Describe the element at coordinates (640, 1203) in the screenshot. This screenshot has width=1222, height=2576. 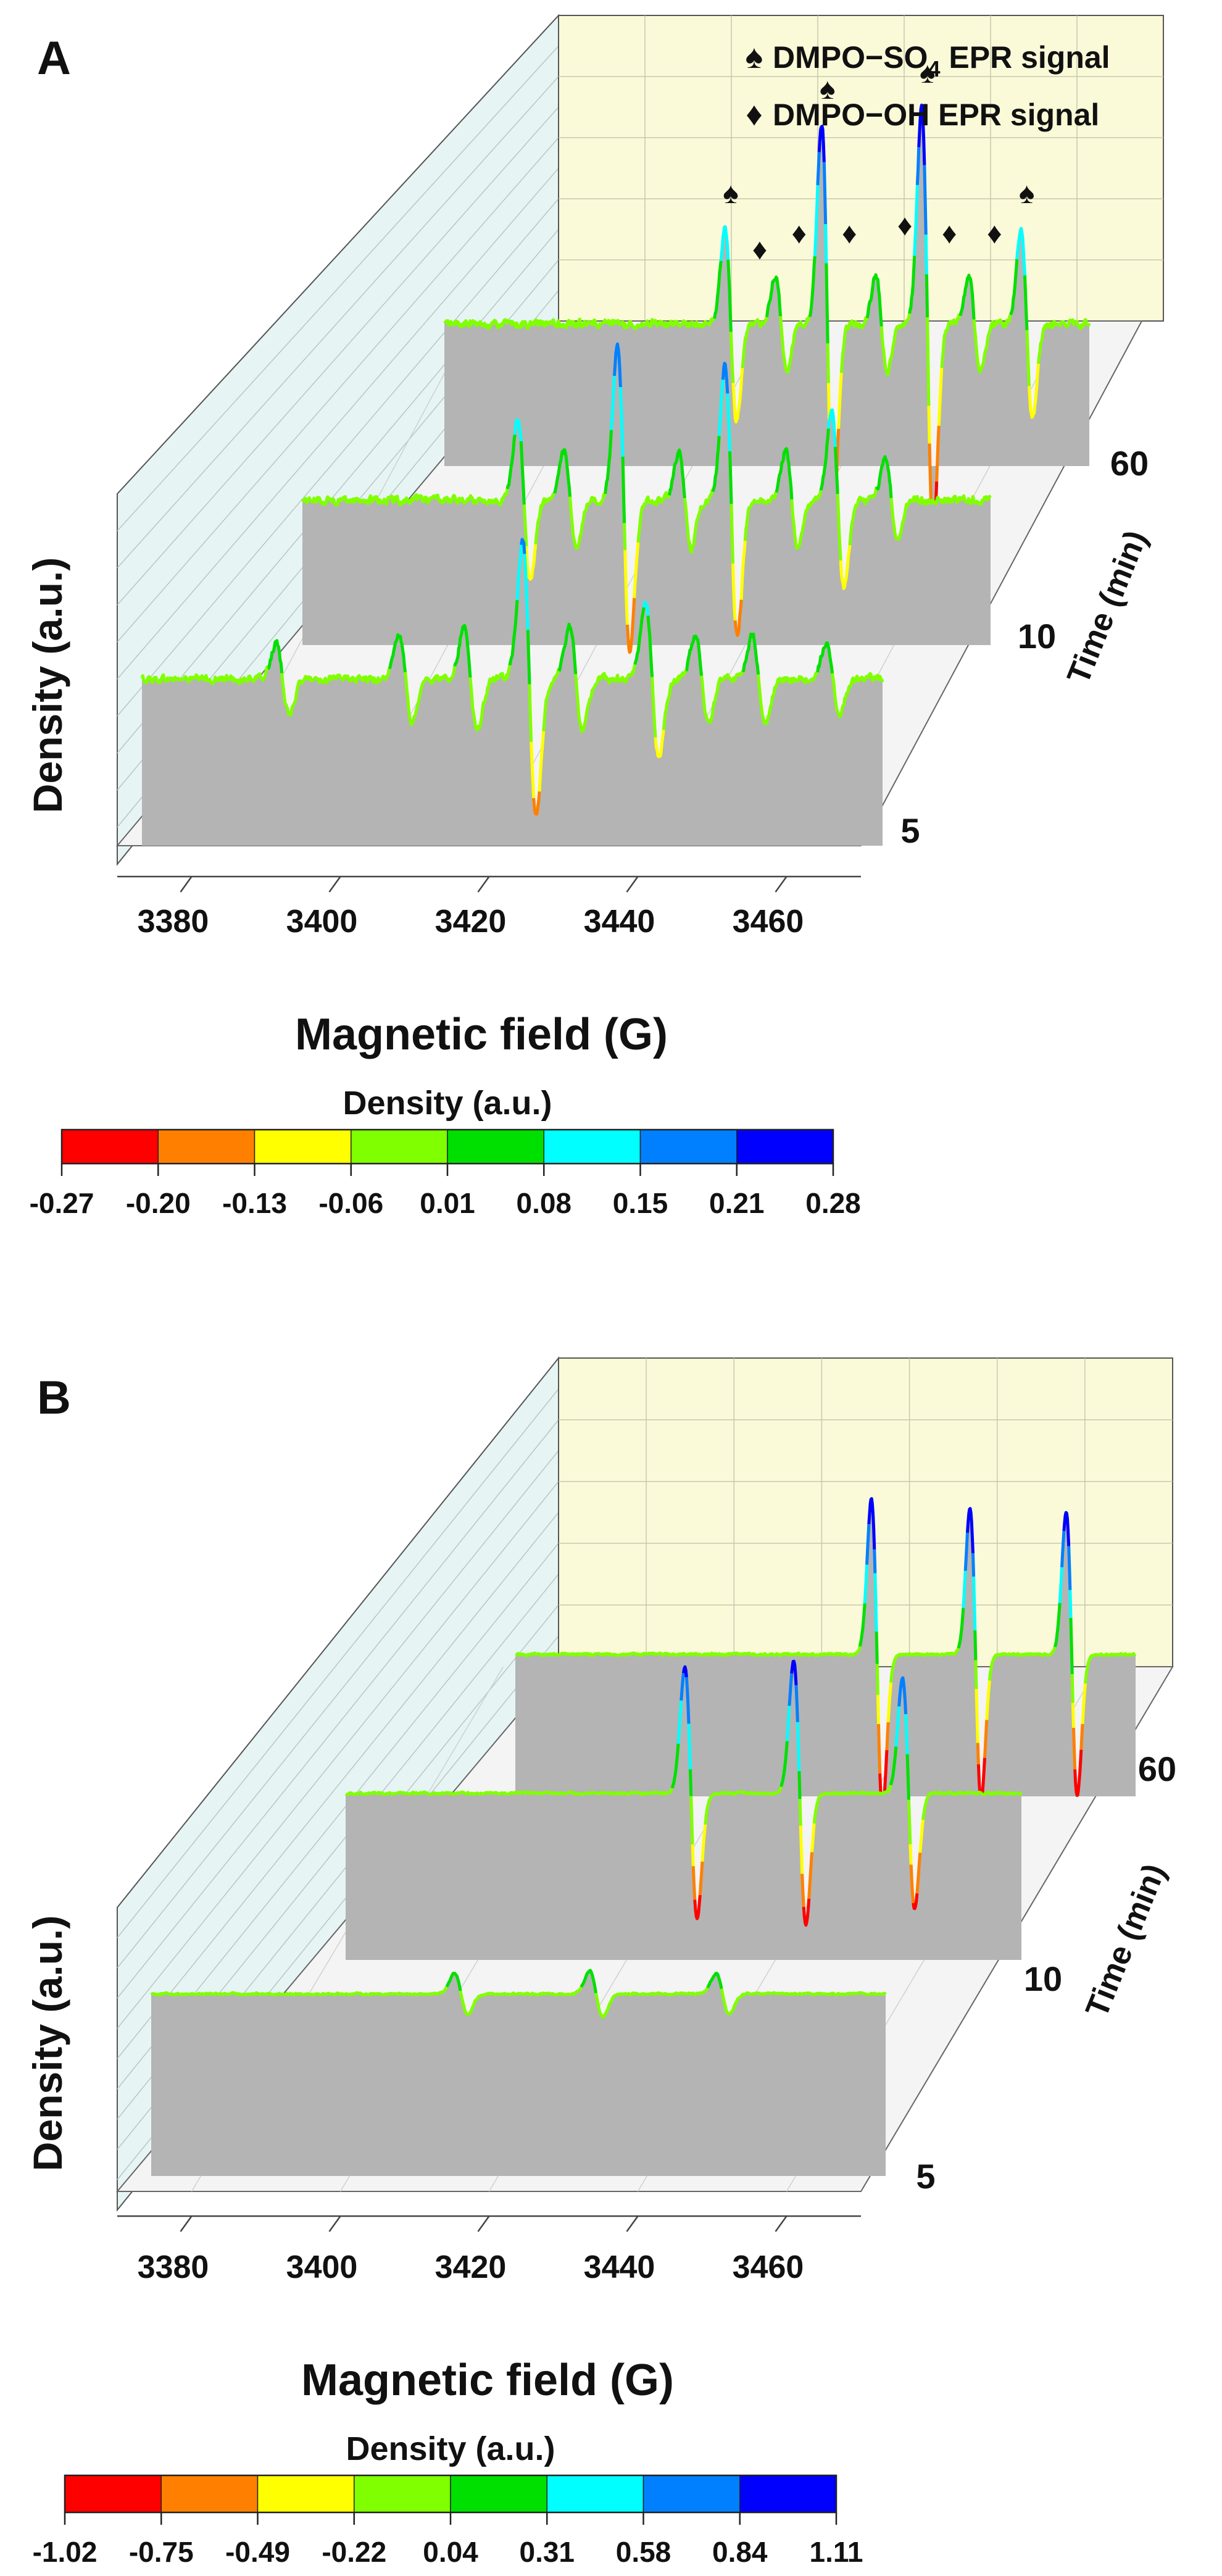
I see `colorbar-tick-label: 0.15` at that location.